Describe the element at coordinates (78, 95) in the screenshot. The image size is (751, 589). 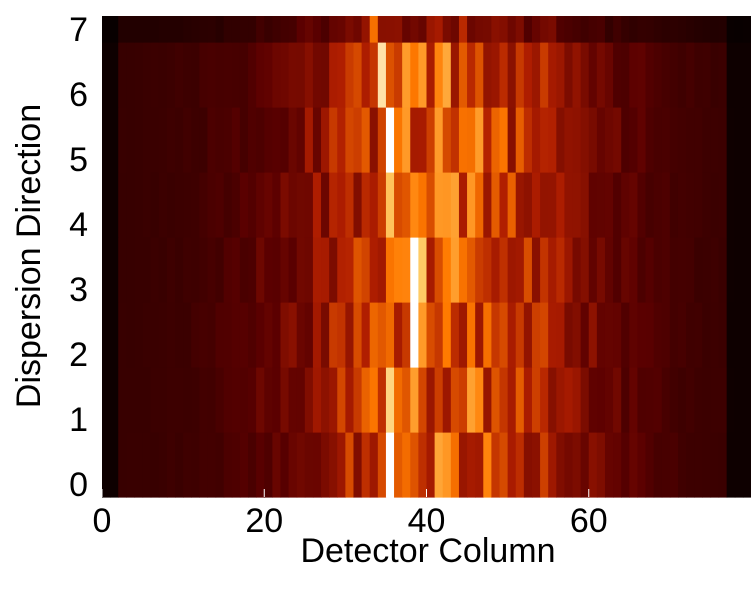
I see `y-tick-label: 6` at that location.